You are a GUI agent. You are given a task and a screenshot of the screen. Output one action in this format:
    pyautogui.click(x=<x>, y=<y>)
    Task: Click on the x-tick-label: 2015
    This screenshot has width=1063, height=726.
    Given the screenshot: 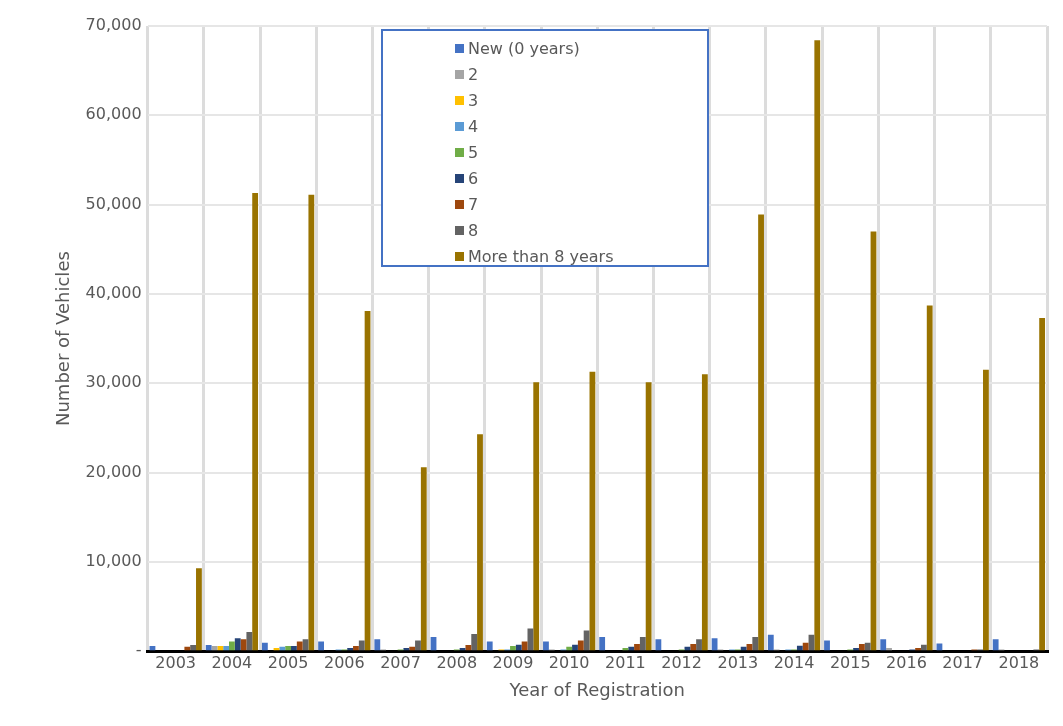 What is the action you would take?
    pyautogui.click(x=850, y=662)
    